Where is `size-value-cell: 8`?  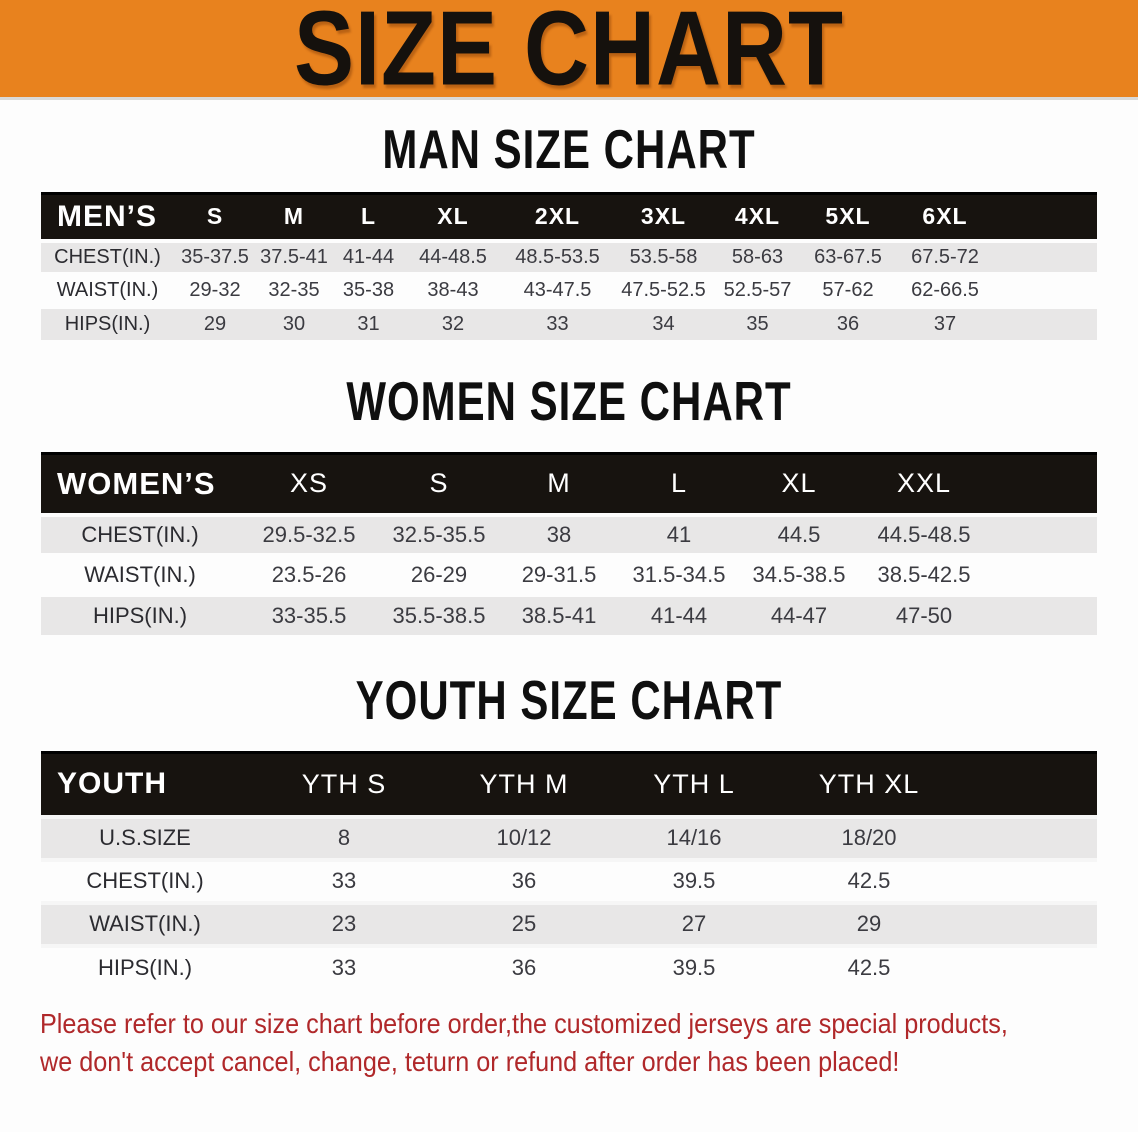 size-value-cell: 8 is located at coordinates (344, 837).